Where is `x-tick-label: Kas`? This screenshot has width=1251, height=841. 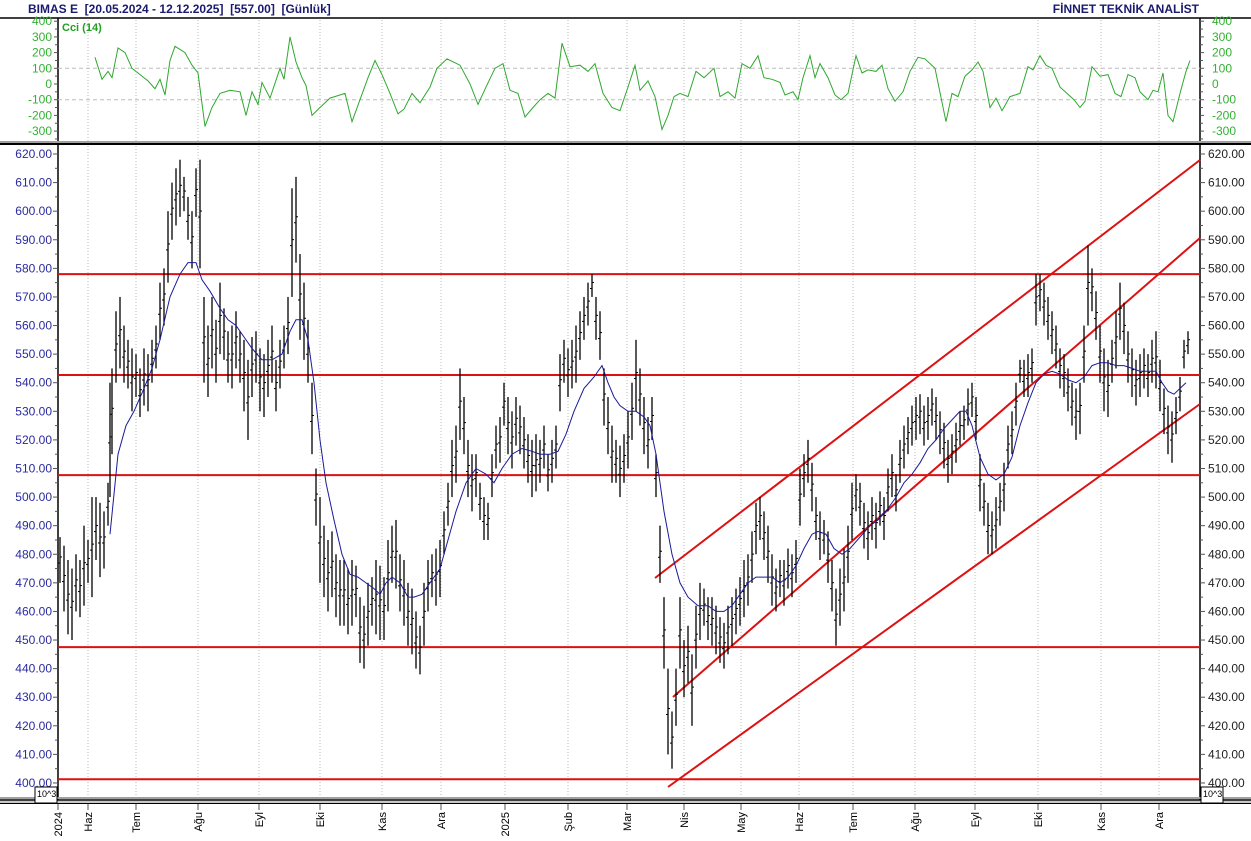
x-tick-label: Kas is located at coordinates (1102, 821).